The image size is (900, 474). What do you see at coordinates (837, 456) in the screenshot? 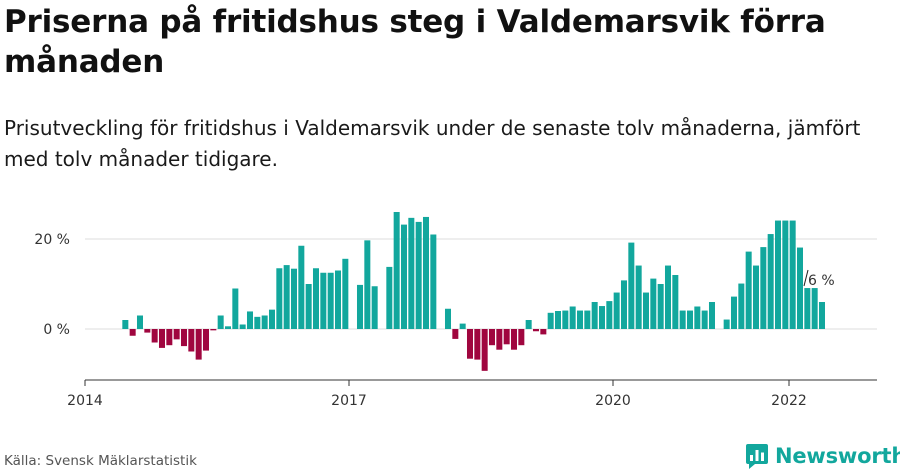
I see `brand-name: Newsworthy` at bounding box center [837, 456].